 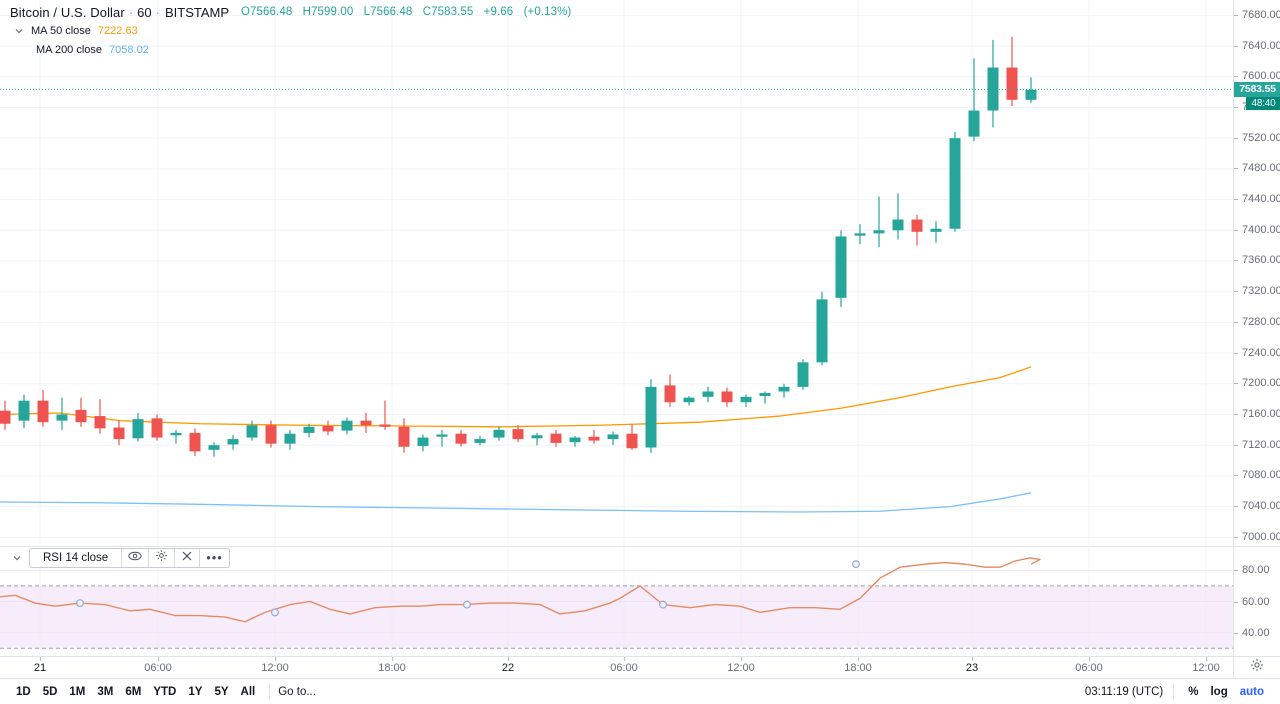 I want to click on price-axis-tick: 7240.00, so click(x=1257, y=353).